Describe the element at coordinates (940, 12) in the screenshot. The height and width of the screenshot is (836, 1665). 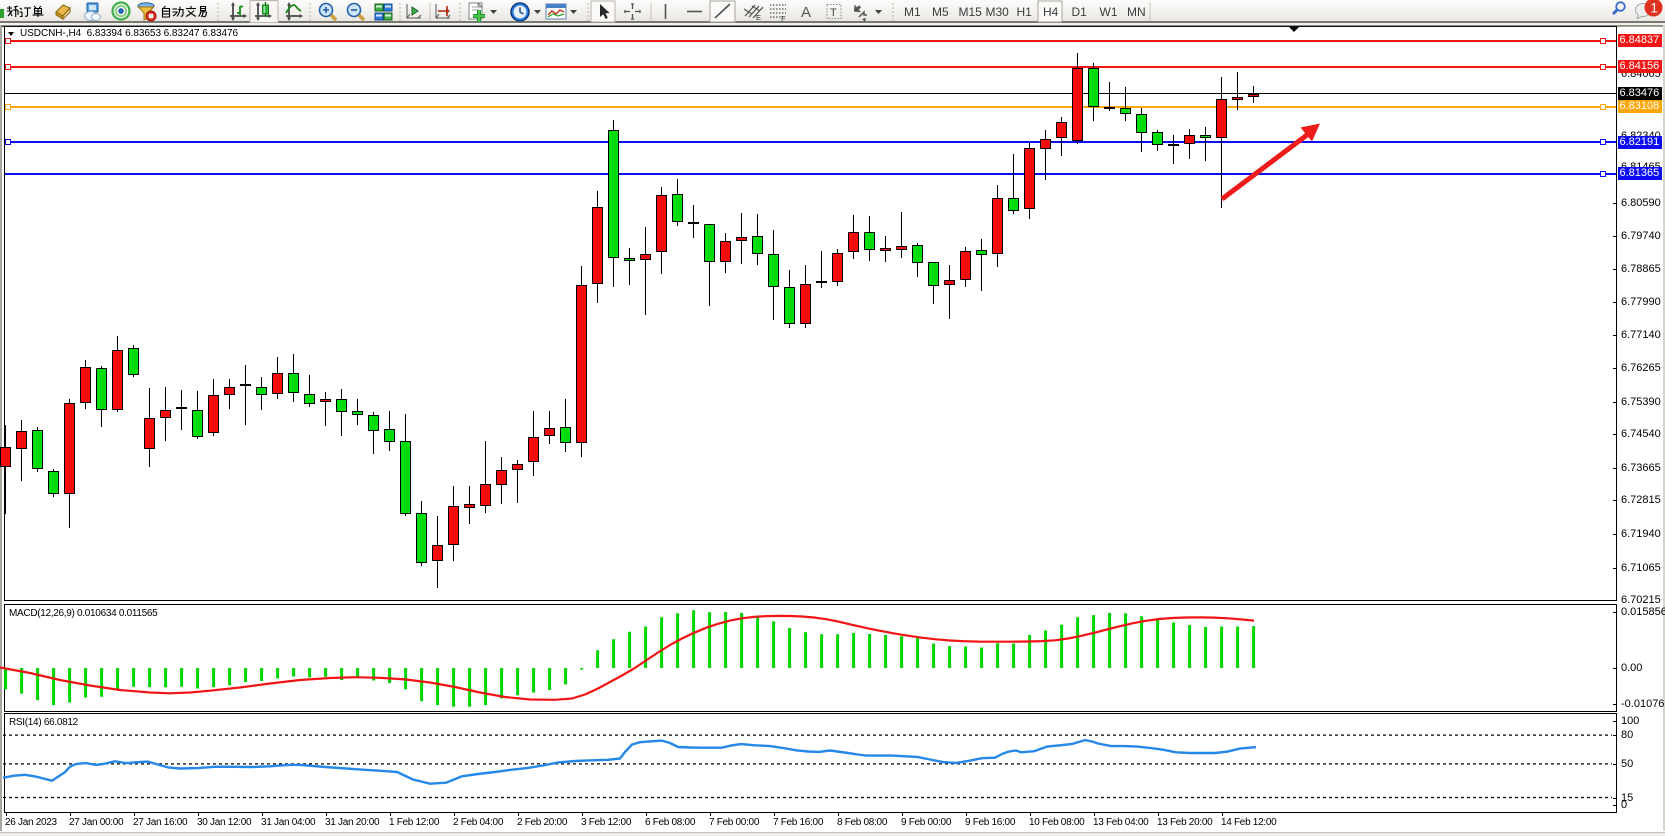
I see `svg-text: M5` at that location.